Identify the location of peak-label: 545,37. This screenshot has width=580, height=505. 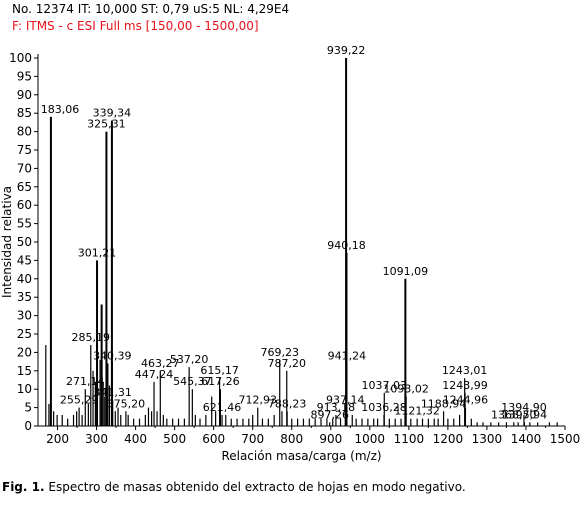
(192, 381).